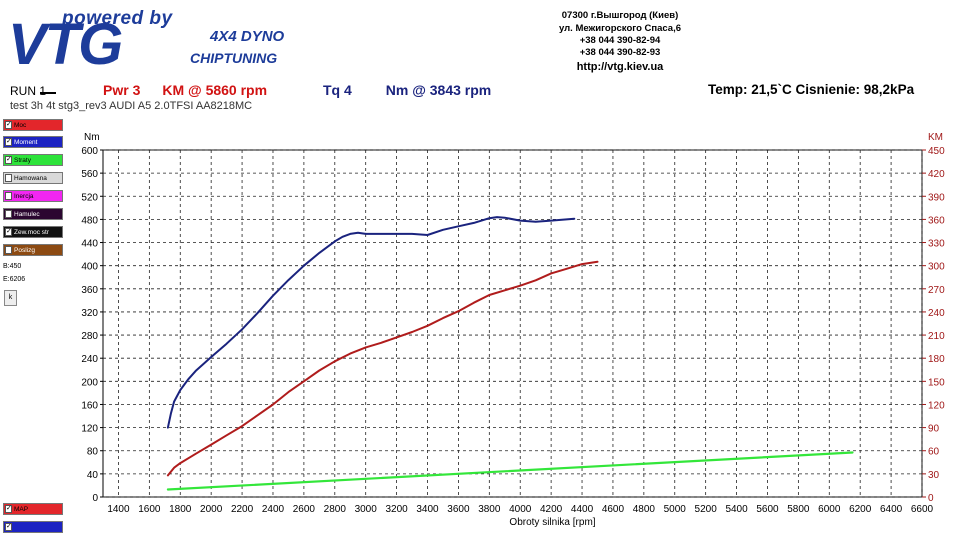  Describe the element at coordinates (8, 196) in the screenshot. I see `checkbox-inercja` at that location.